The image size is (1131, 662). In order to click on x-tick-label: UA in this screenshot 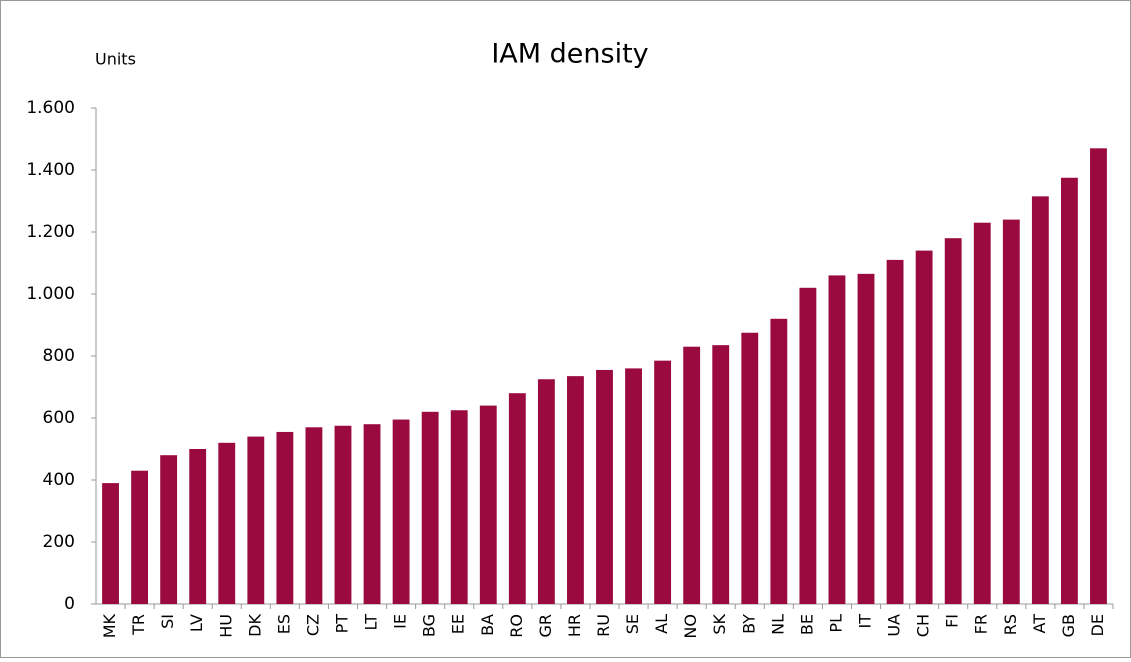, I will do `click(894, 625)`.